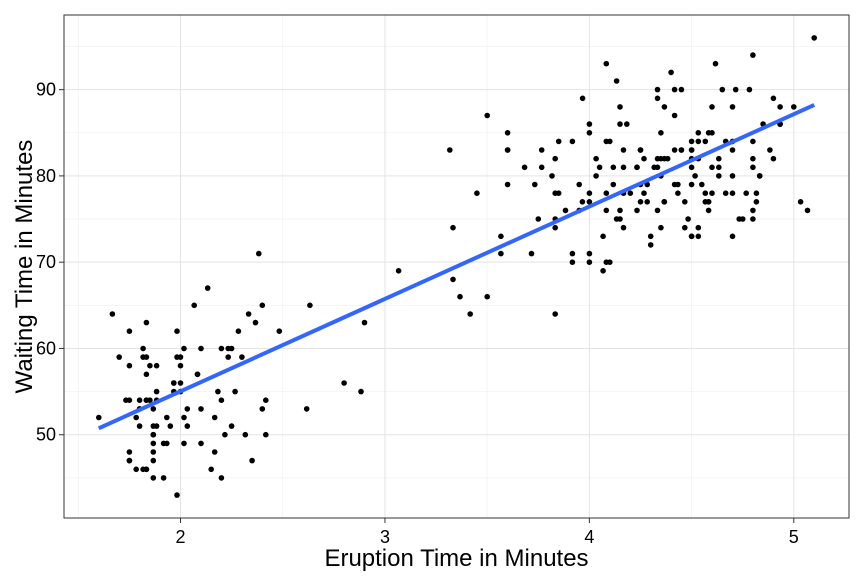 The image size is (864, 576). I want to click on x-tick-label: 4, so click(589, 537).